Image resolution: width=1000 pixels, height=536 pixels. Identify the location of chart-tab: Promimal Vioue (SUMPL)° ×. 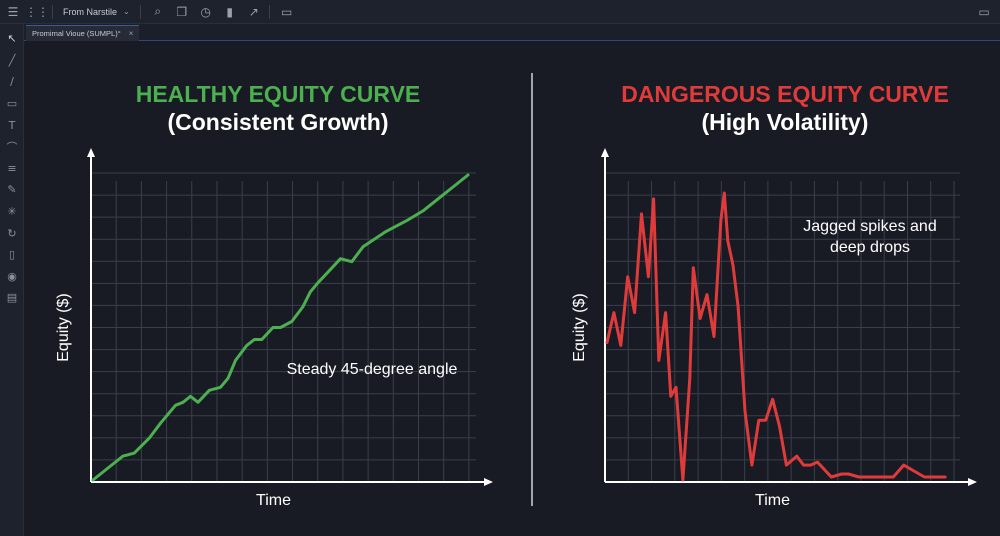
(83, 33).